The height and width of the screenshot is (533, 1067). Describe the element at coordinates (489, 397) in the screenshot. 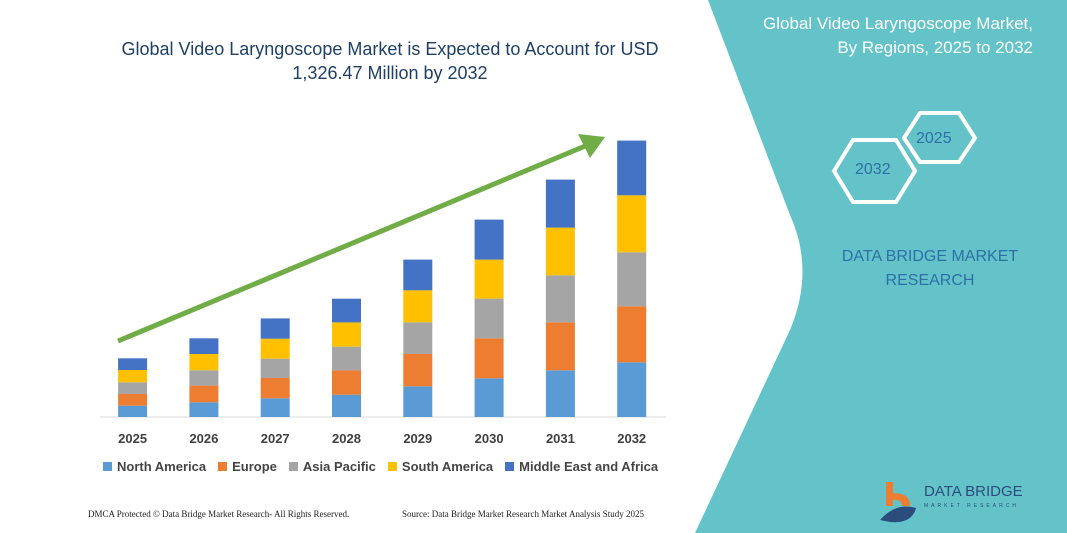

I see `bar-segment-2030-north-america` at that location.